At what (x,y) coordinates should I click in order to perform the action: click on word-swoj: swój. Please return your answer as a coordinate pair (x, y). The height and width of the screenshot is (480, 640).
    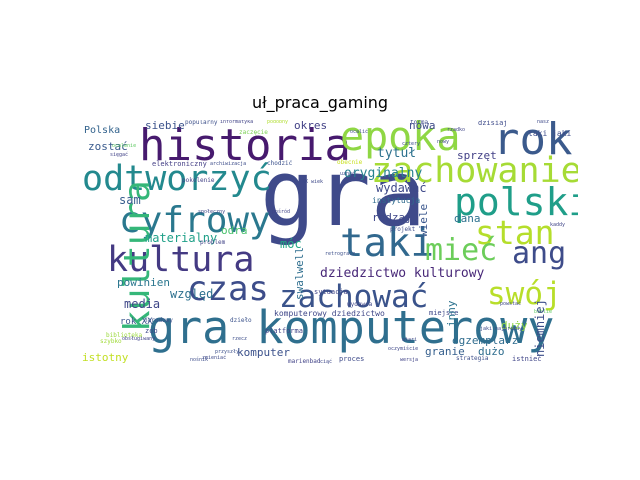
    Looking at the image, I should click on (524, 294).